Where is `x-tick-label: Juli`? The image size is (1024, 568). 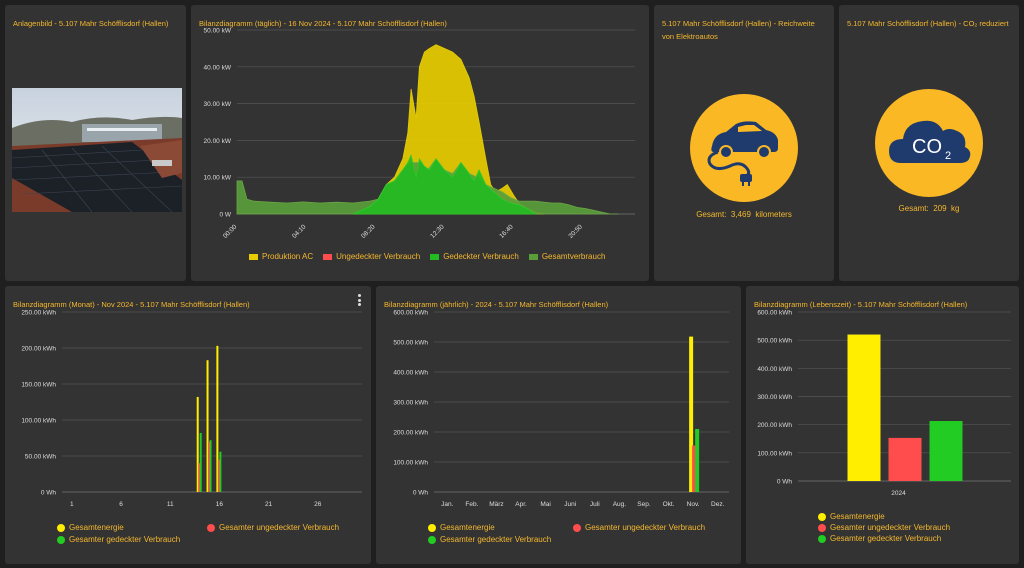 x-tick-label: Juli is located at coordinates (595, 504).